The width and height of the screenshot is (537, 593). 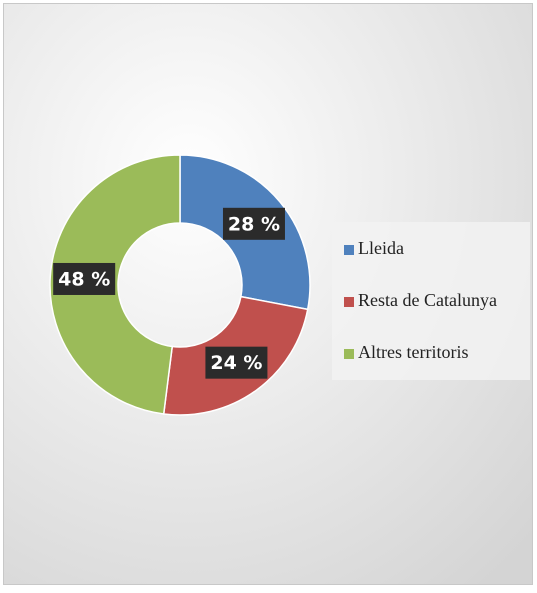 What do you see at coordinates (381, 248) in the screenshot?
I see `legend-label: Lleida` at bounding box center [381, 248].